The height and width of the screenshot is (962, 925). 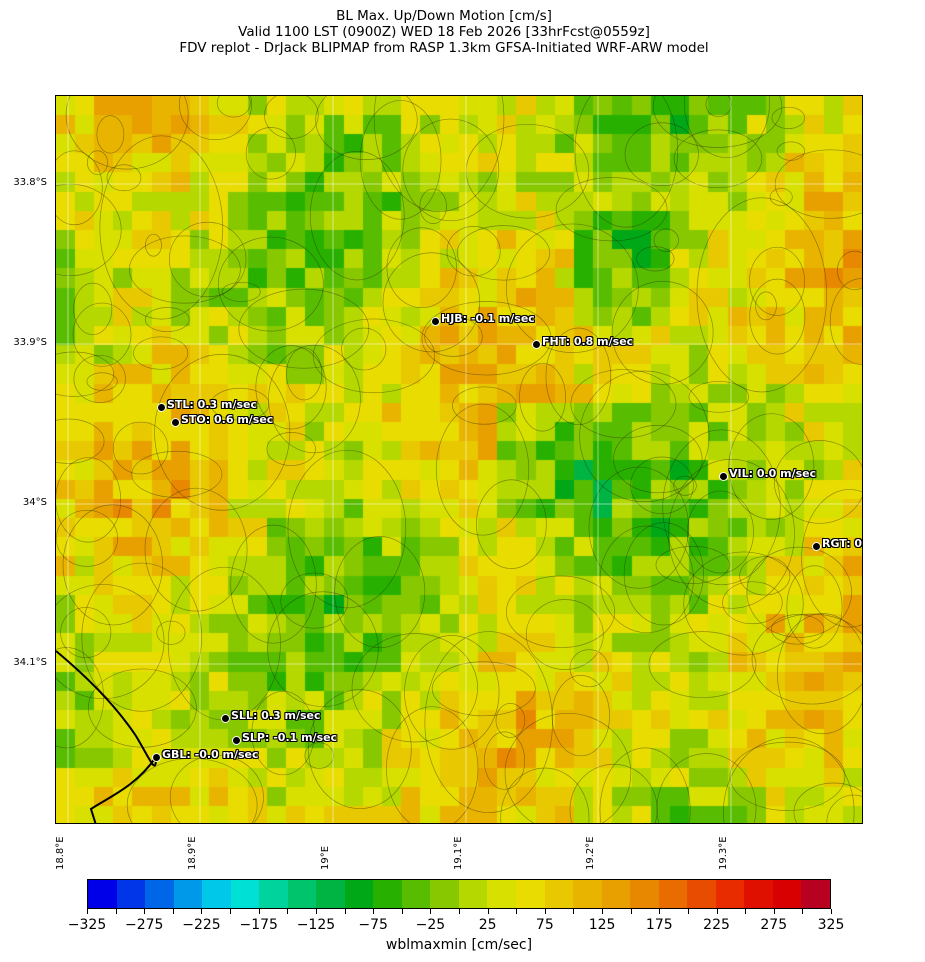 What do you see at coordinates (30, 662) in the screenshot?
I see `lat-label: 34.1°S` at bounding box center [30, 662].